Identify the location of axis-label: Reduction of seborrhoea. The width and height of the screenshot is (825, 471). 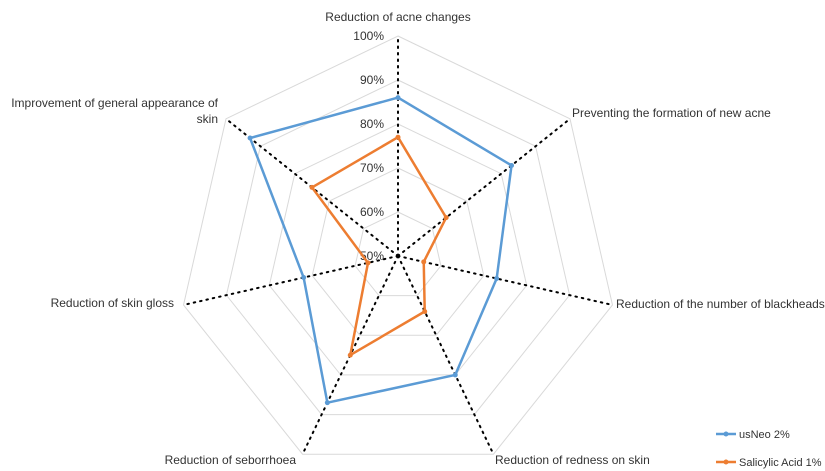
(231, 460).